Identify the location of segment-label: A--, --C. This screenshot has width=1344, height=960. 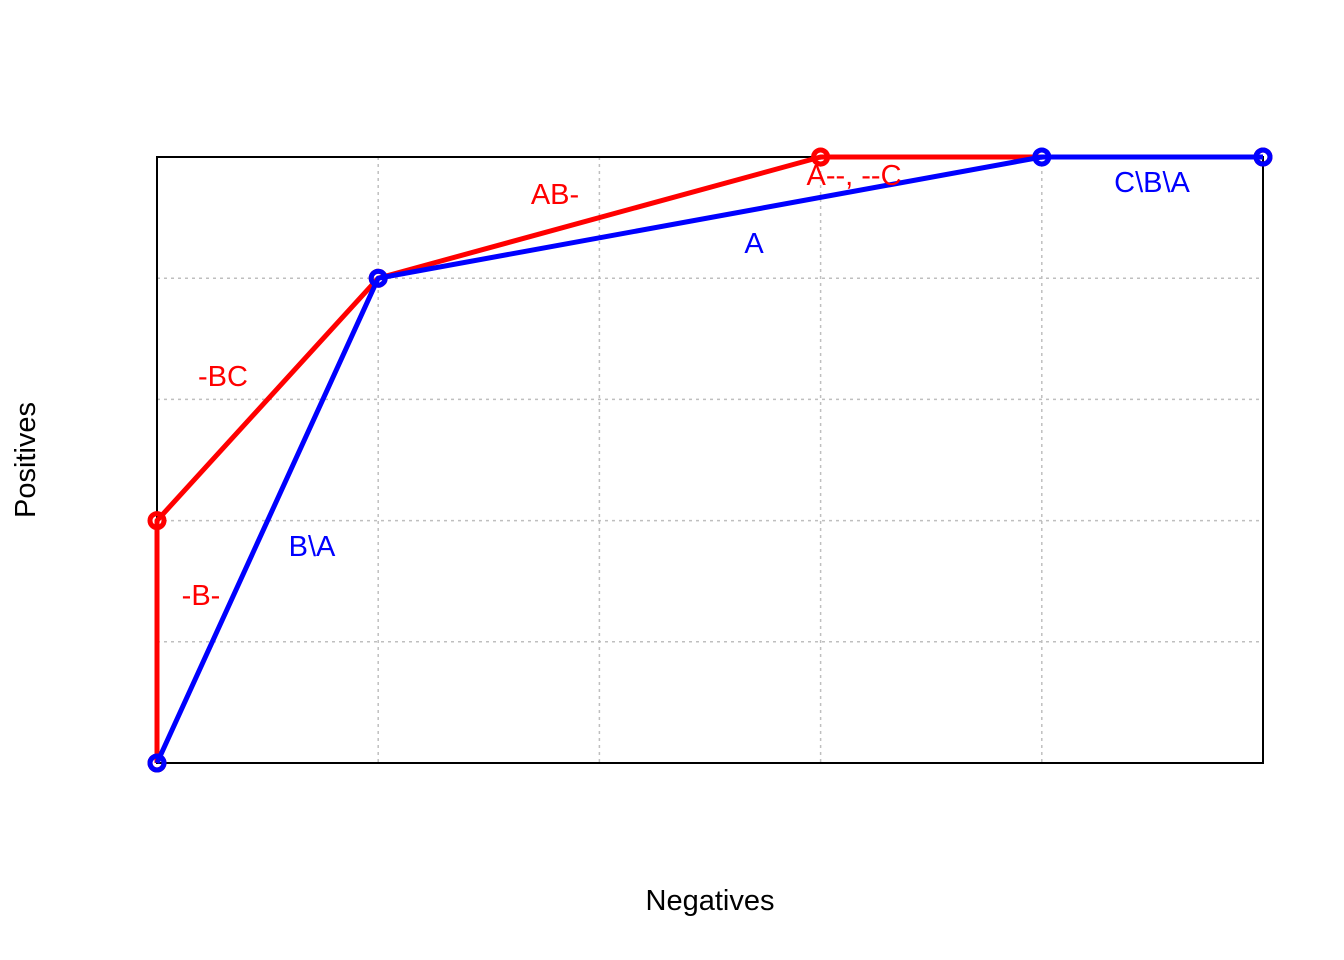
(853, 176).